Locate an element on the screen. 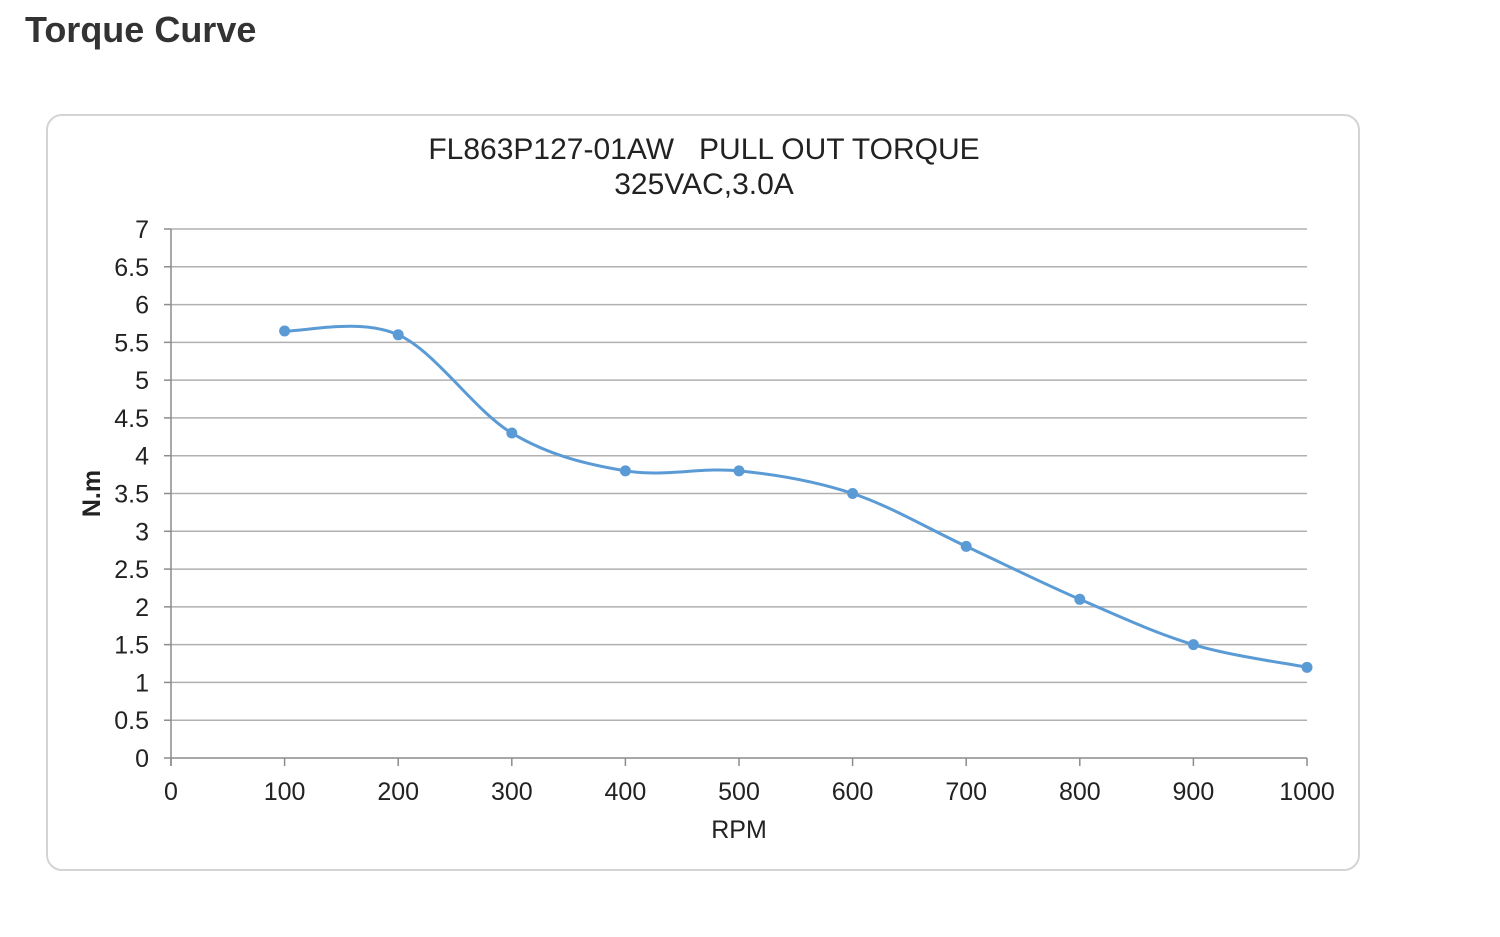  y-tick-label: 0.5 is located at coordinates (131, 721).